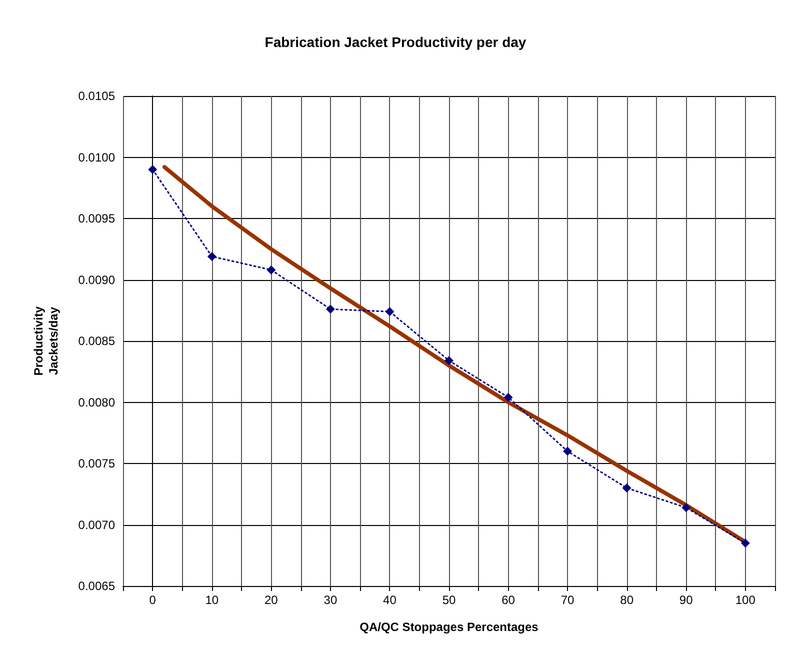  I want to click on x-tick-label: 50, so click(449, 600).